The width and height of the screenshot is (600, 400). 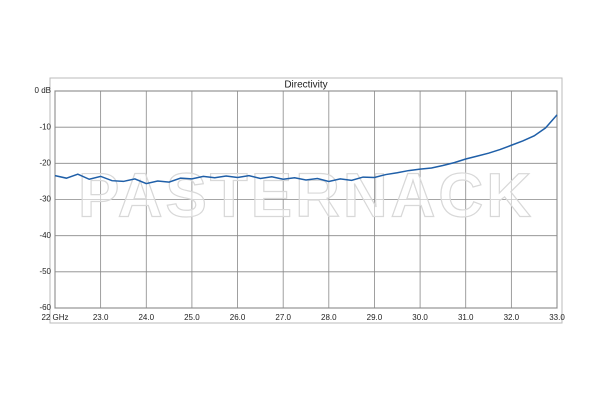 What do you see at coordinates (43, 90) in the screenshot?
I see `y-tick-label: 0 dB` at bounding box center [43, 90].